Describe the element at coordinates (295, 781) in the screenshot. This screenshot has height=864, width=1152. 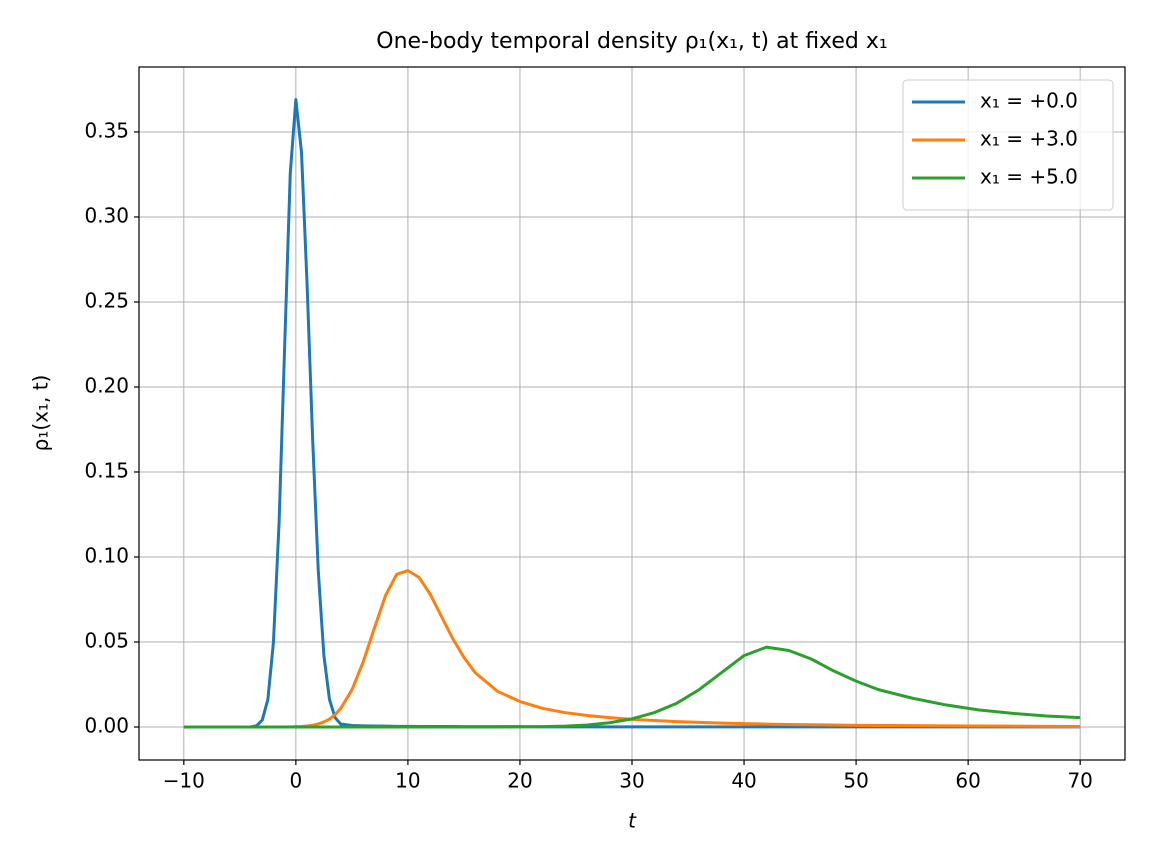
I see `x-tick-label: 0` at that location.